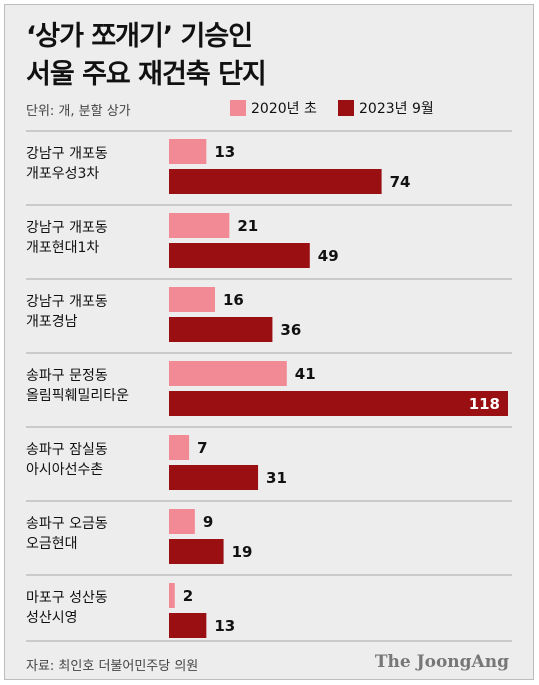 This screenshot has height=685, width=539. What do you see at coordinates (400, 182) in the screenshot?
I see `value-label-2023: 74` at bounding box center [400, 182].